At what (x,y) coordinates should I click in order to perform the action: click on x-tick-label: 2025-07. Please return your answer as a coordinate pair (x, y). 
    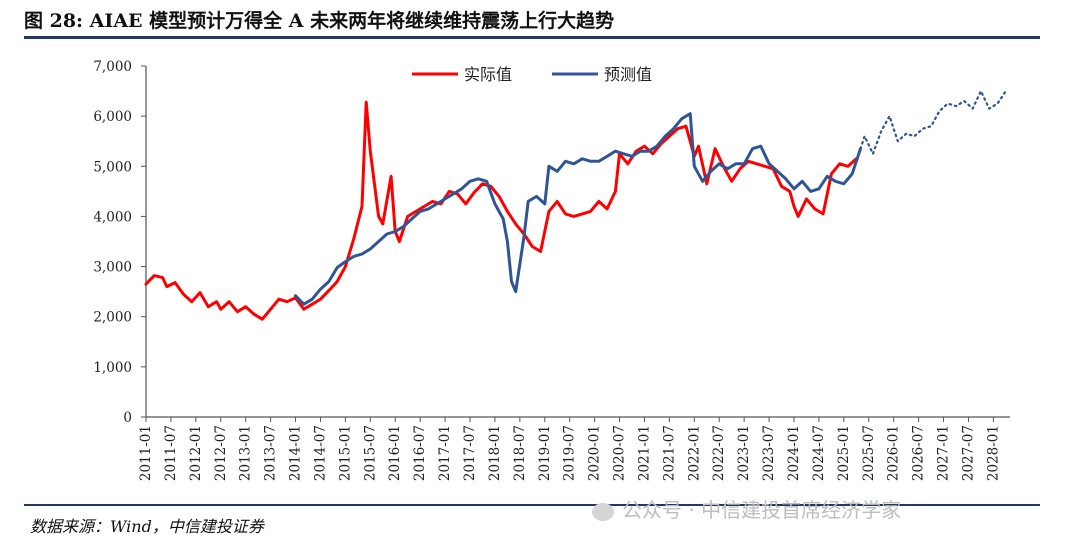
    Looking at the image, I should click on (869, 453).